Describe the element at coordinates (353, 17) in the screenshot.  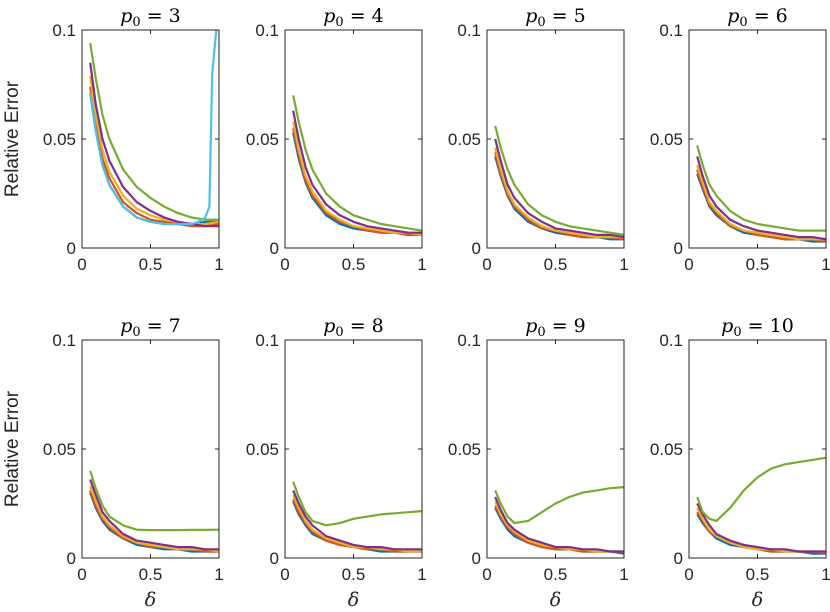
I see `panel-title: p0 = 4` at that location.